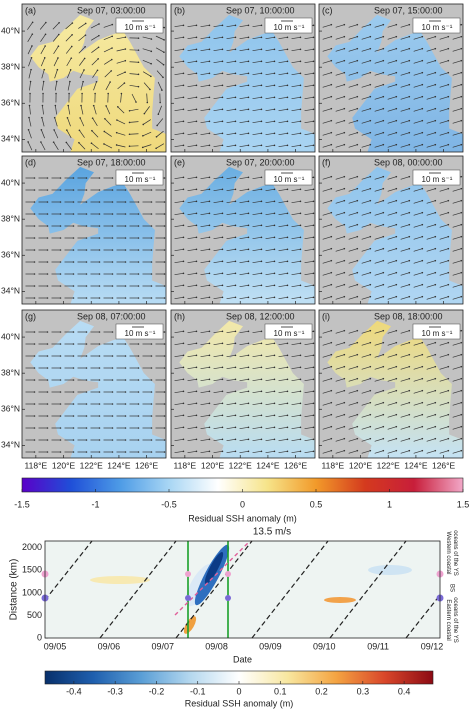 Image resolution: width=474 pixels, height=709 pixels. Describe the element at coordinates (185, 465) in the screenshot. I see `x-tick-label: 118°E` at that location.